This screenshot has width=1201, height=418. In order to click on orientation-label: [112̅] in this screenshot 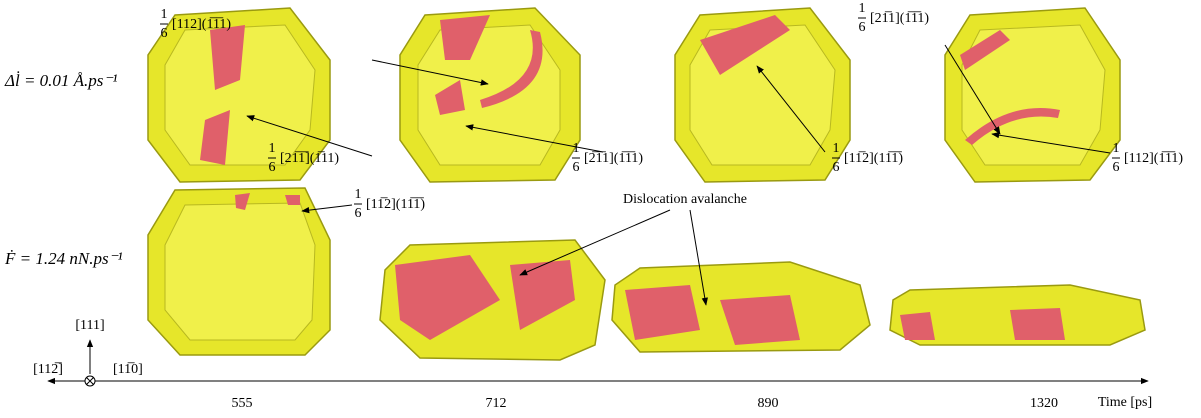, I will do `click(48, 369)`.